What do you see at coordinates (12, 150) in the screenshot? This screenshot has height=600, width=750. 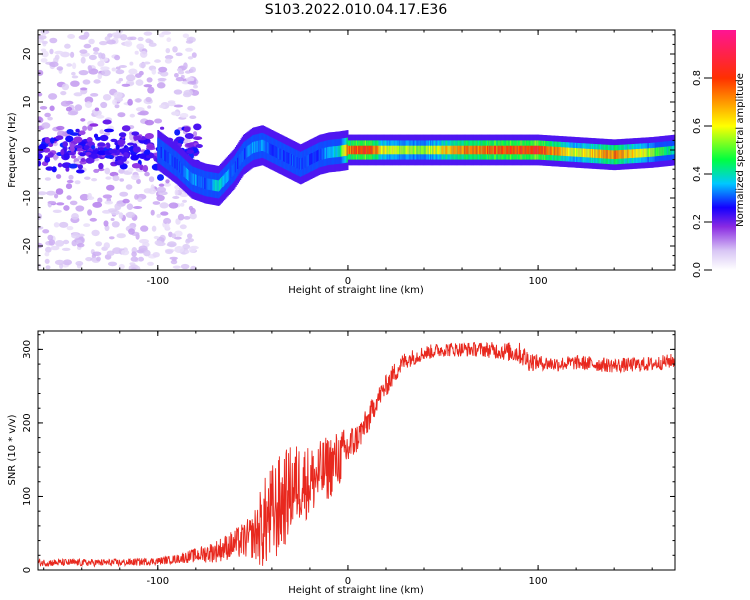 I see `heatmap-ylabel: Frequency (Hz)` at bounding box center [12, 150].